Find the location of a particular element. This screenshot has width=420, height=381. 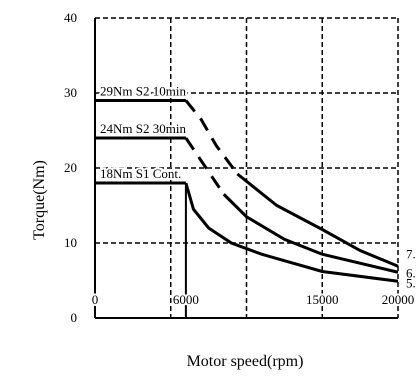

y-tick-label: 20 is located at coordinates (70, 167).